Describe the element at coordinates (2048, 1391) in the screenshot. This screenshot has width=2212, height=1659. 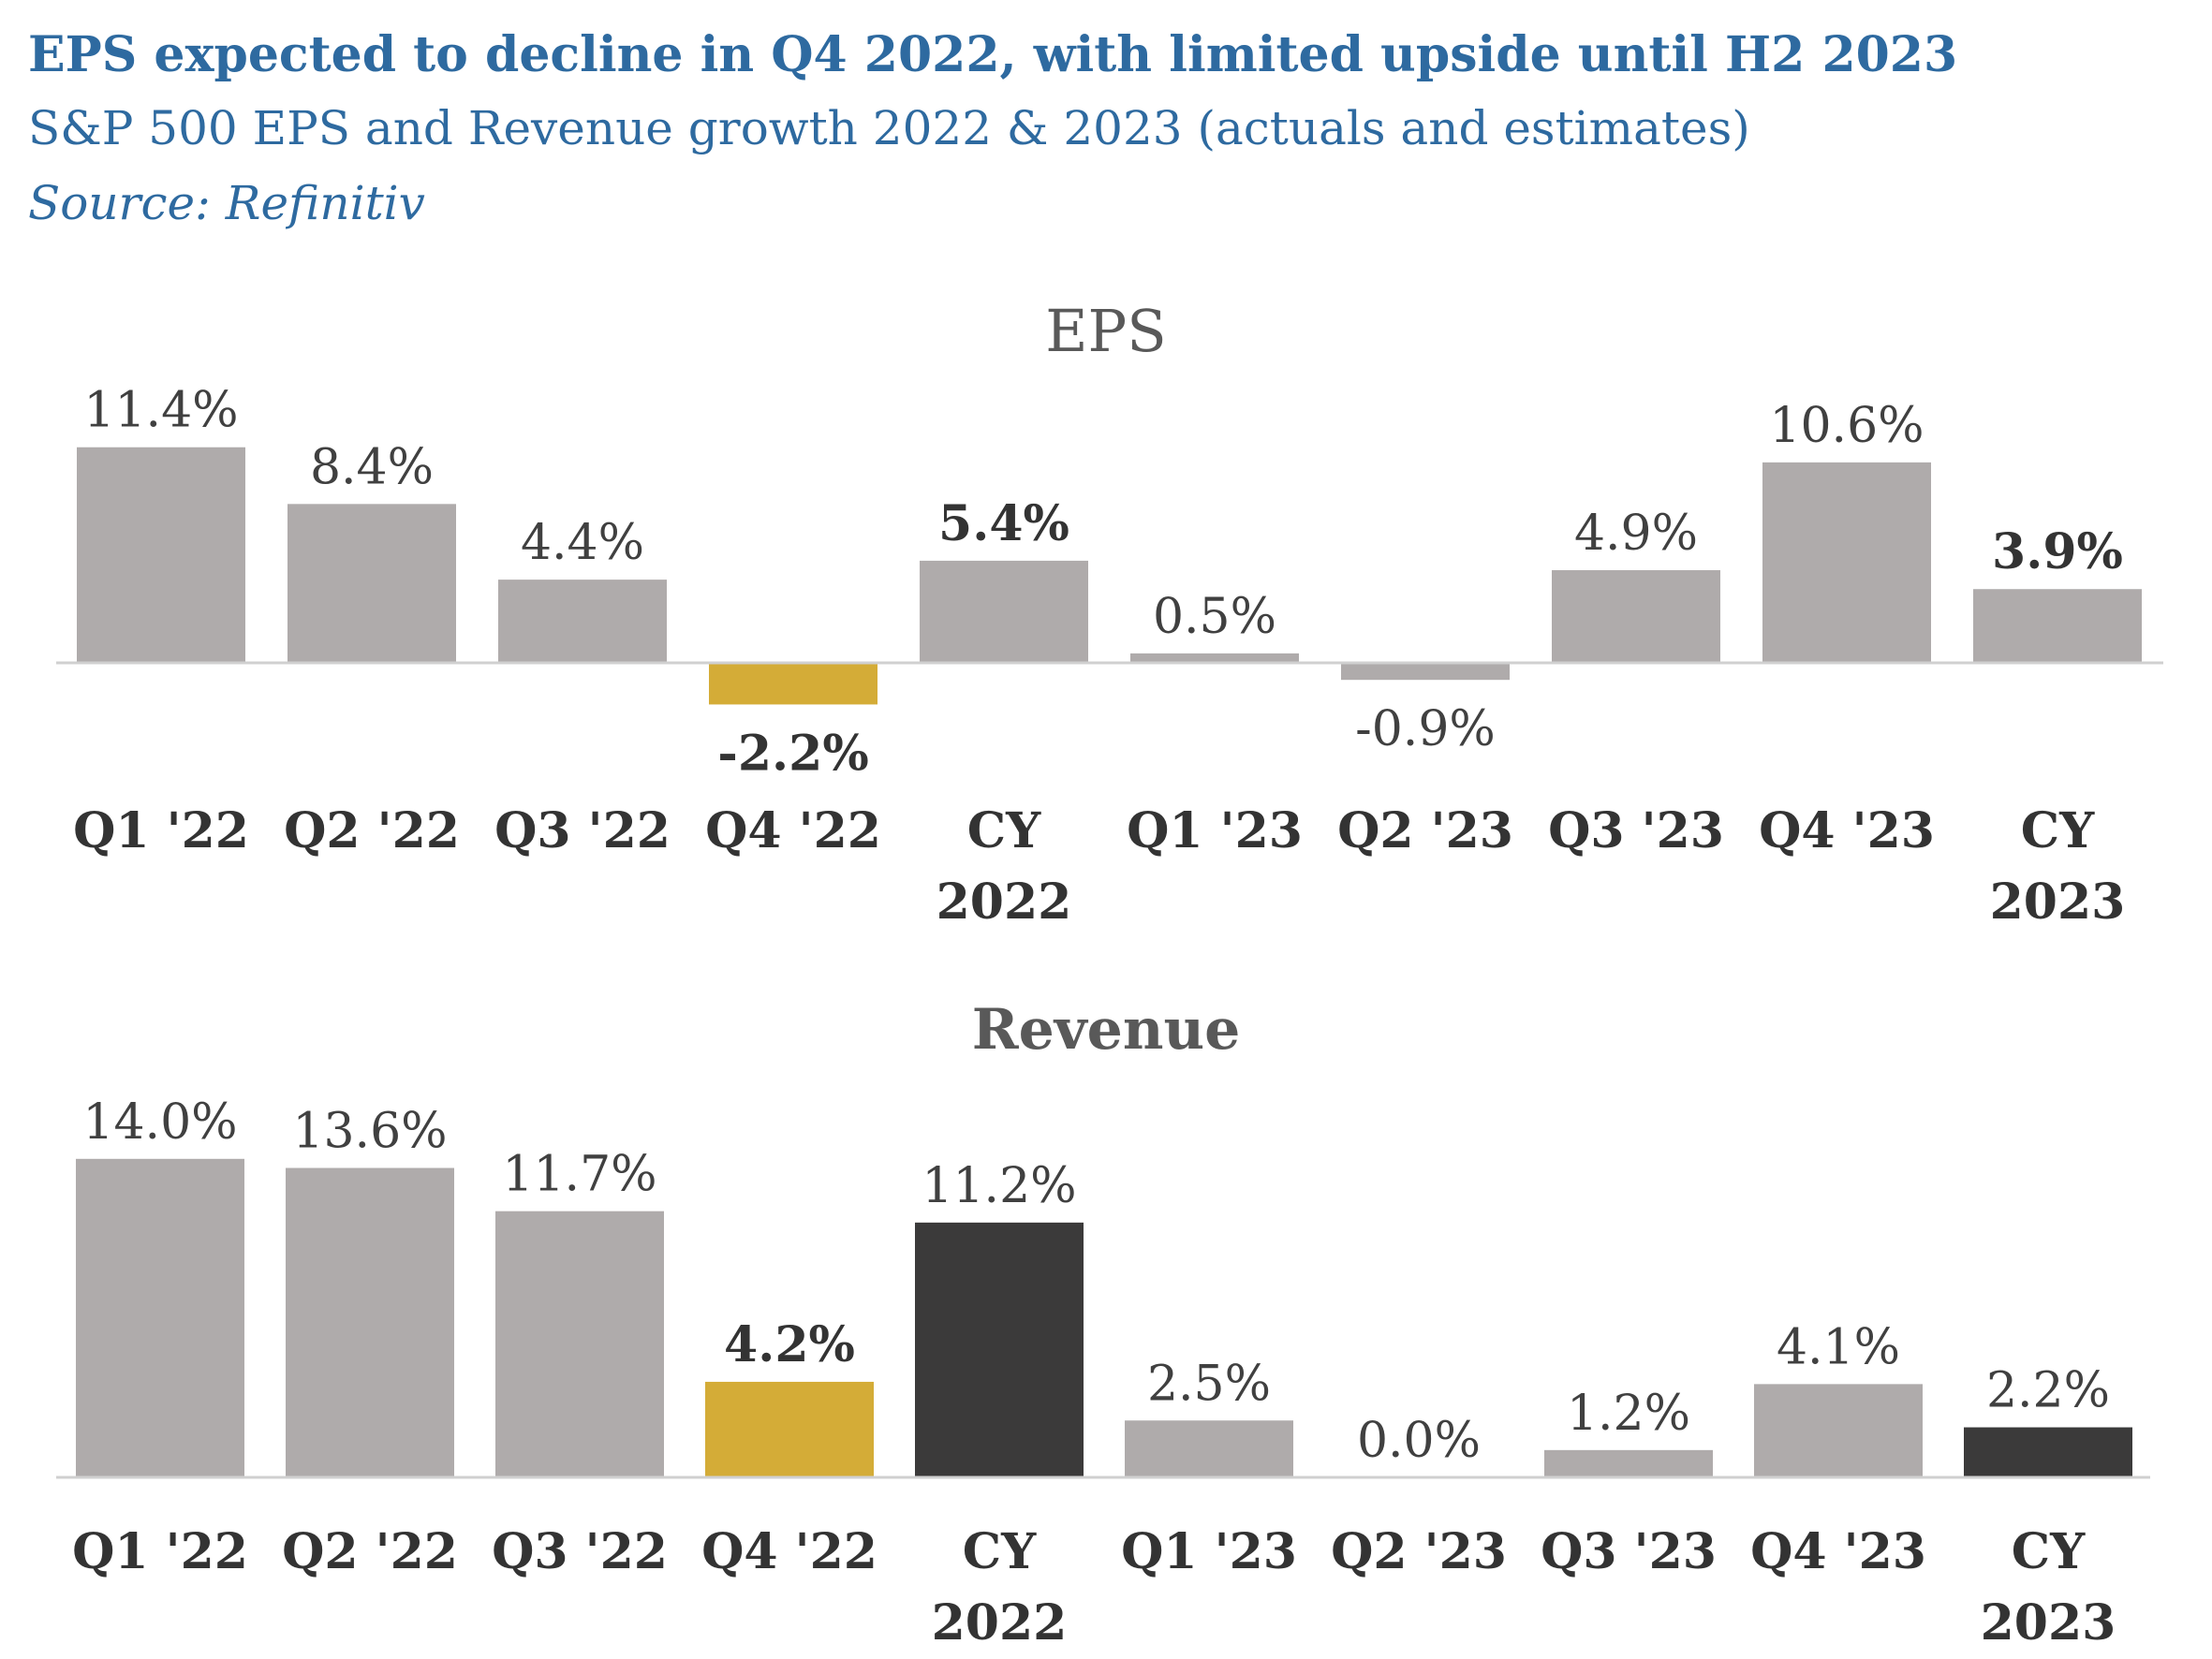
I see `revenue-value-label-10: 2.2%` at that location.